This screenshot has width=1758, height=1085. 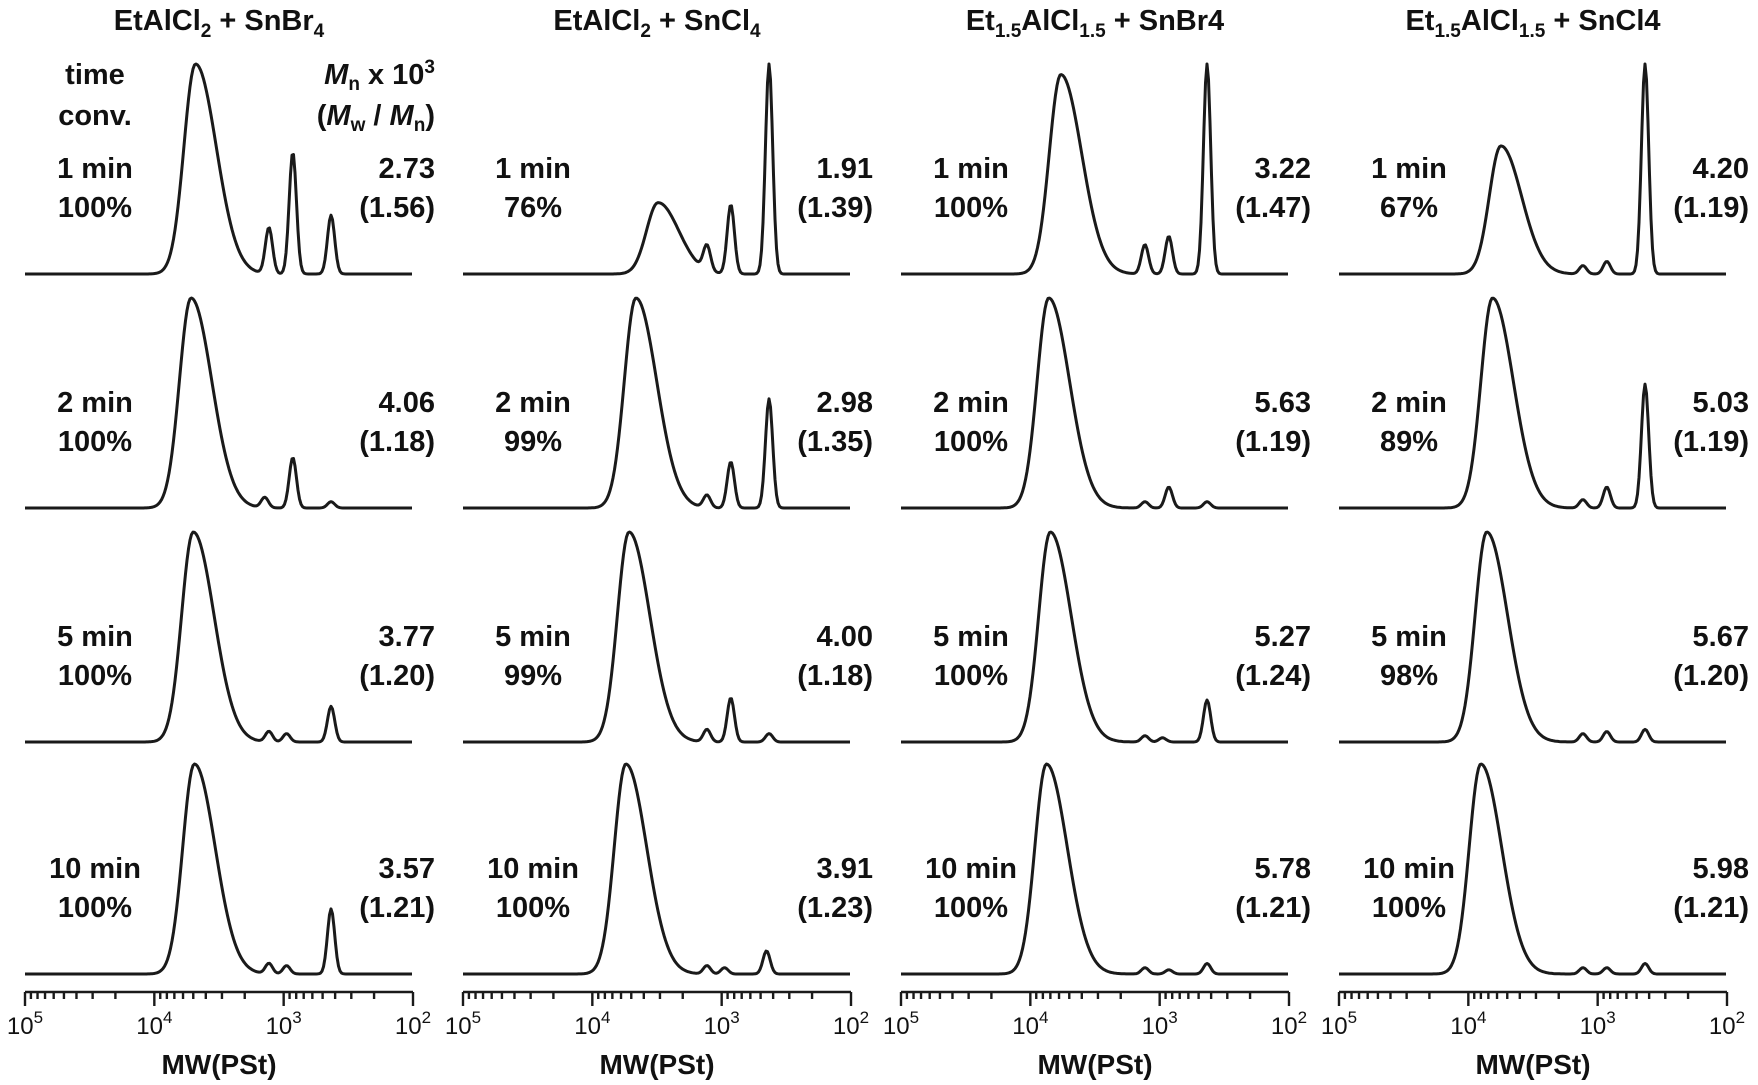 I want to click on mn-value: 3.77, so click(x=407, y=637).